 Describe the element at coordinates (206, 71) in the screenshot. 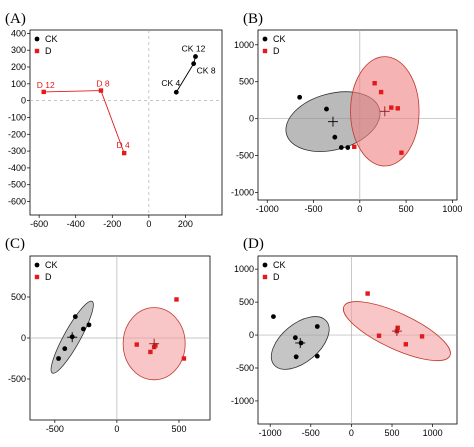

I see `point-label: CK 8` at that location.